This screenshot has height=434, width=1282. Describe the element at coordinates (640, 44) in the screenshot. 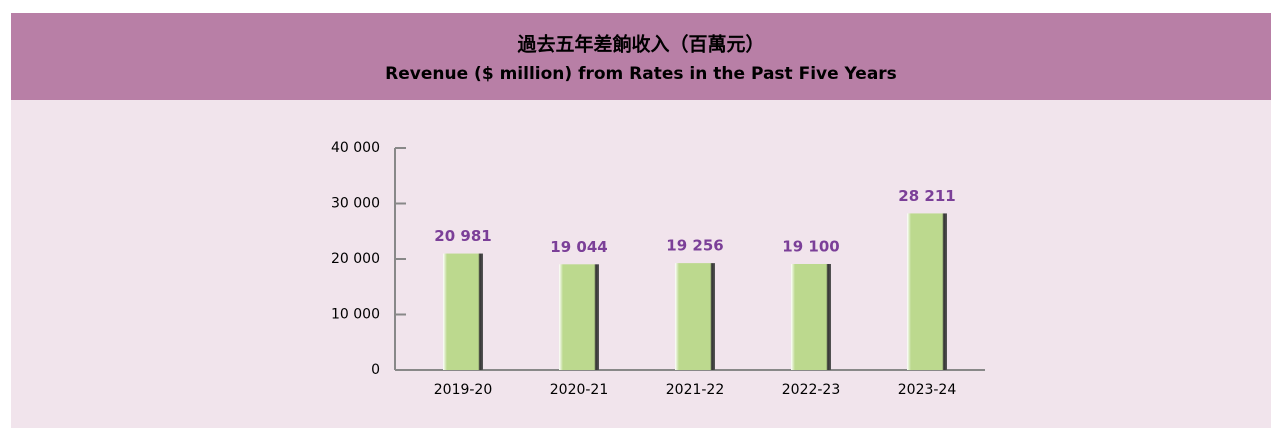

I see `chart-title: 過去五年差餉收入（百萬元）` at that location.